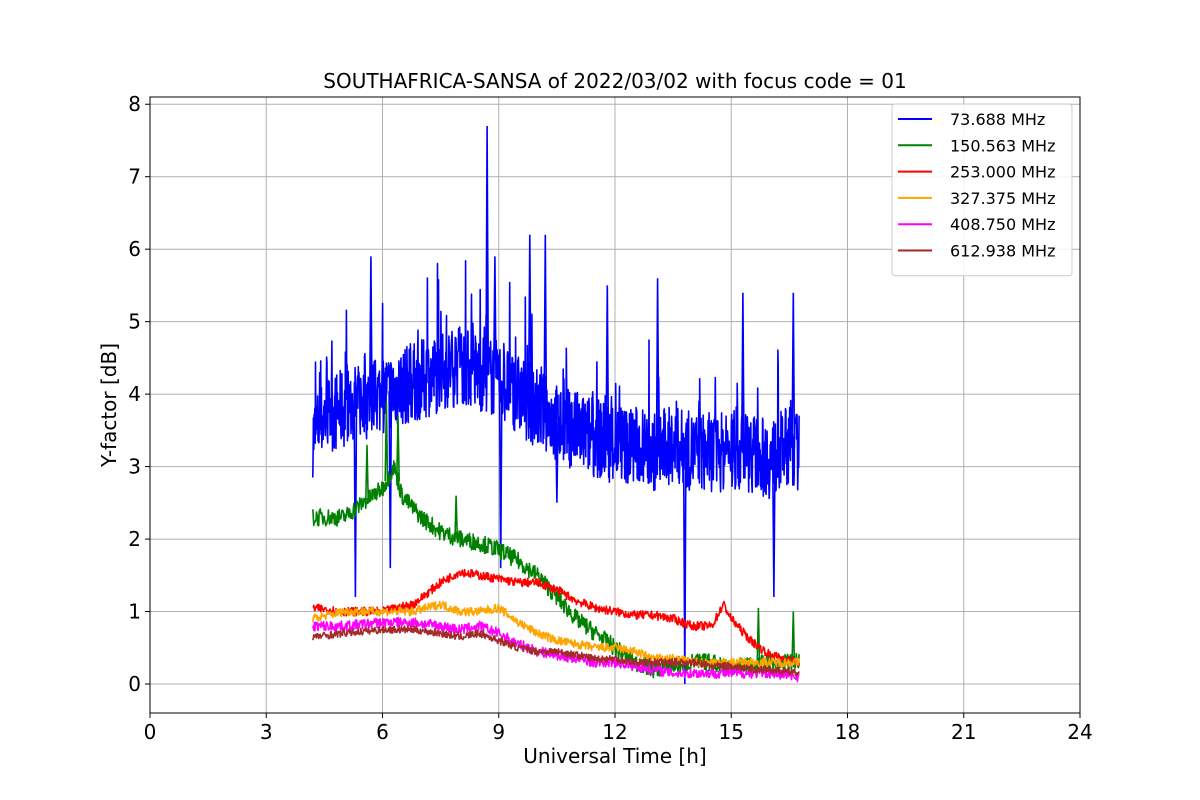  What do you see at coordinates (731, 732) in the screenshot?
I see `x-tick-label: 15` at bounding box center [731, 732].